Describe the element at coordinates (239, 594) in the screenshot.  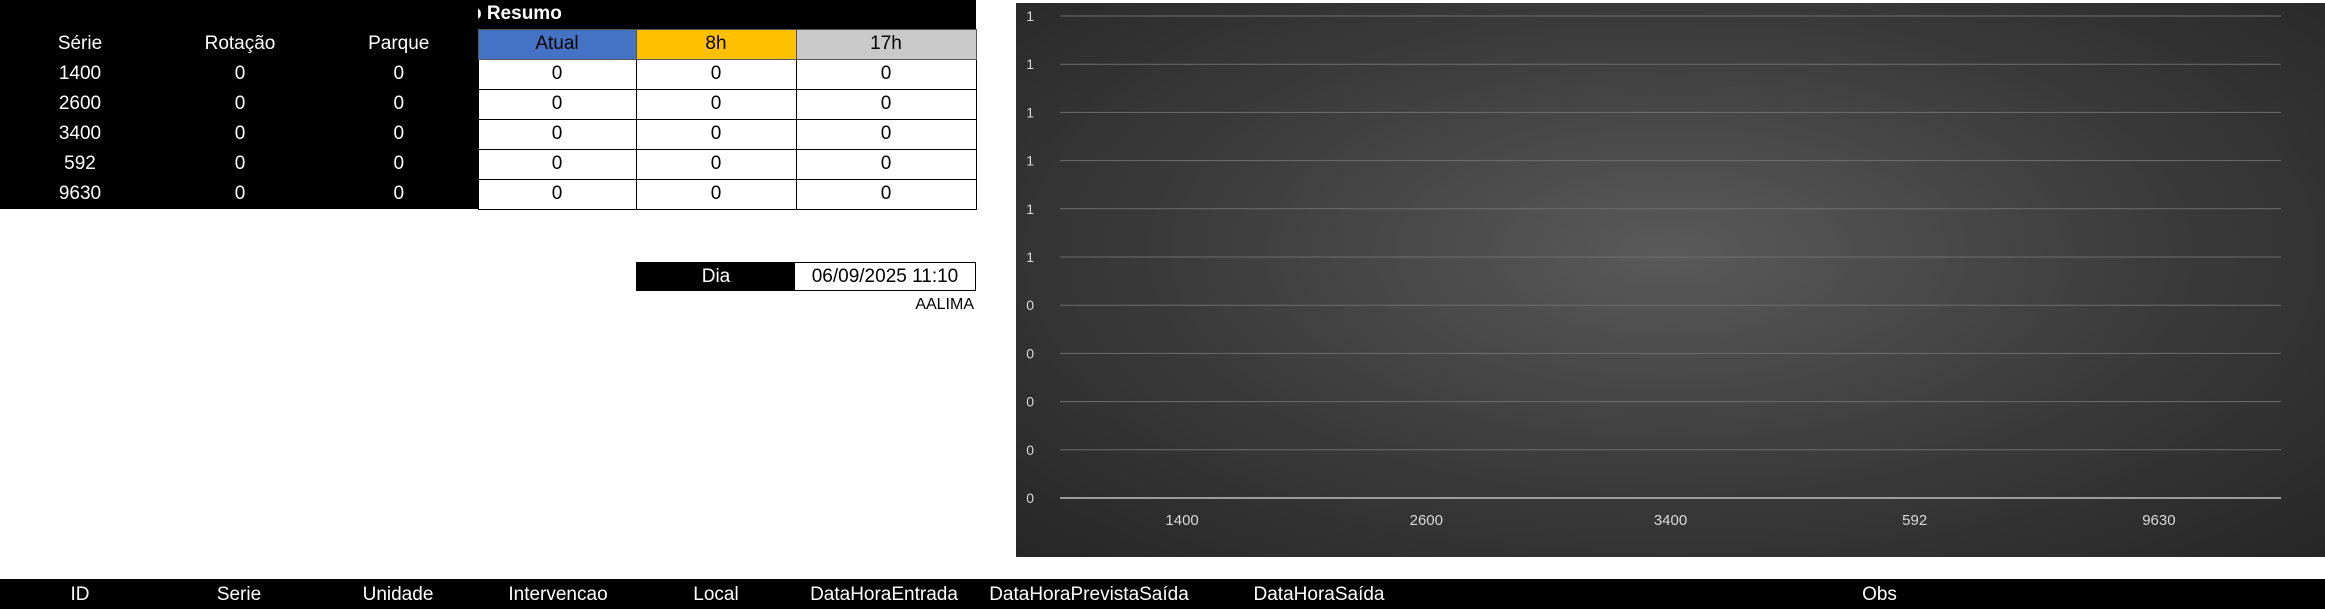
I see `col-serie: Serie` at that location.